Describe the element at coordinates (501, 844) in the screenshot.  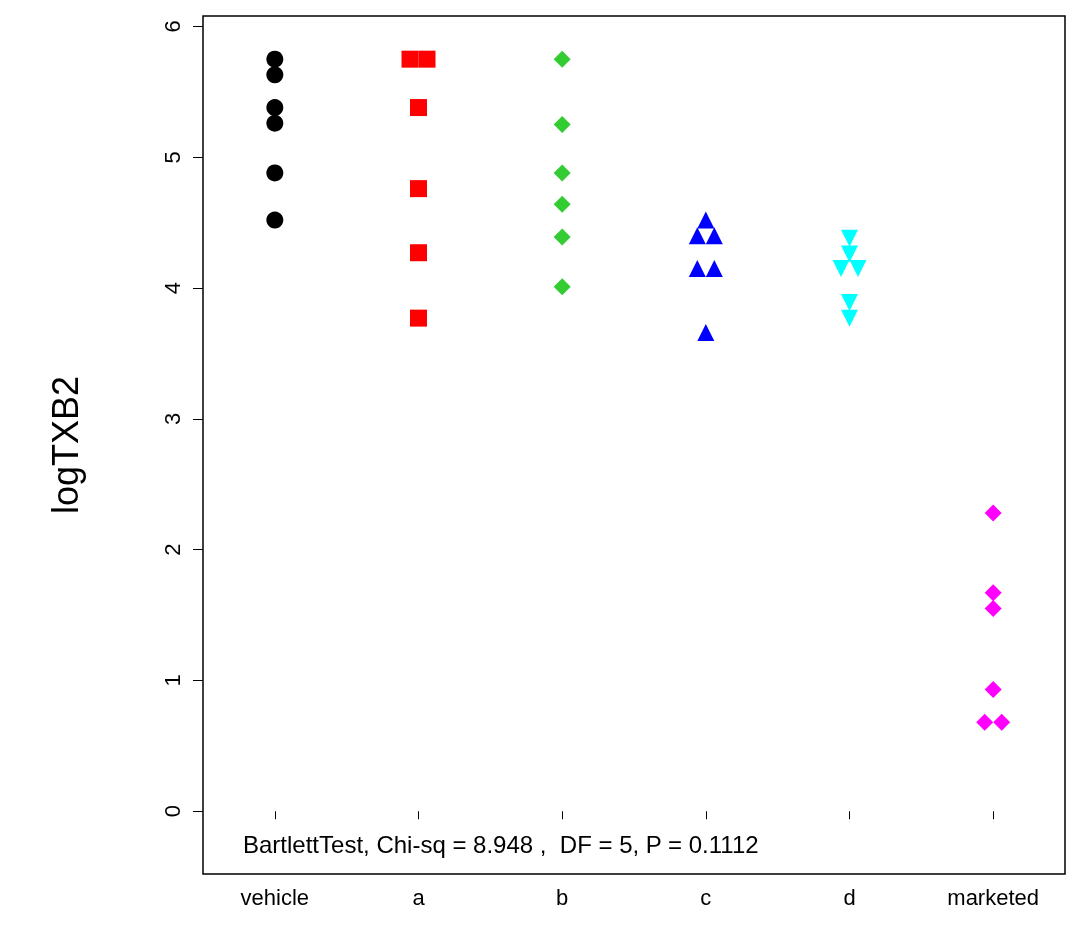
I see `annotation: BartlettTest, Chi-sq = 8.948 , DF = 5, P = 0.1112` at that location.